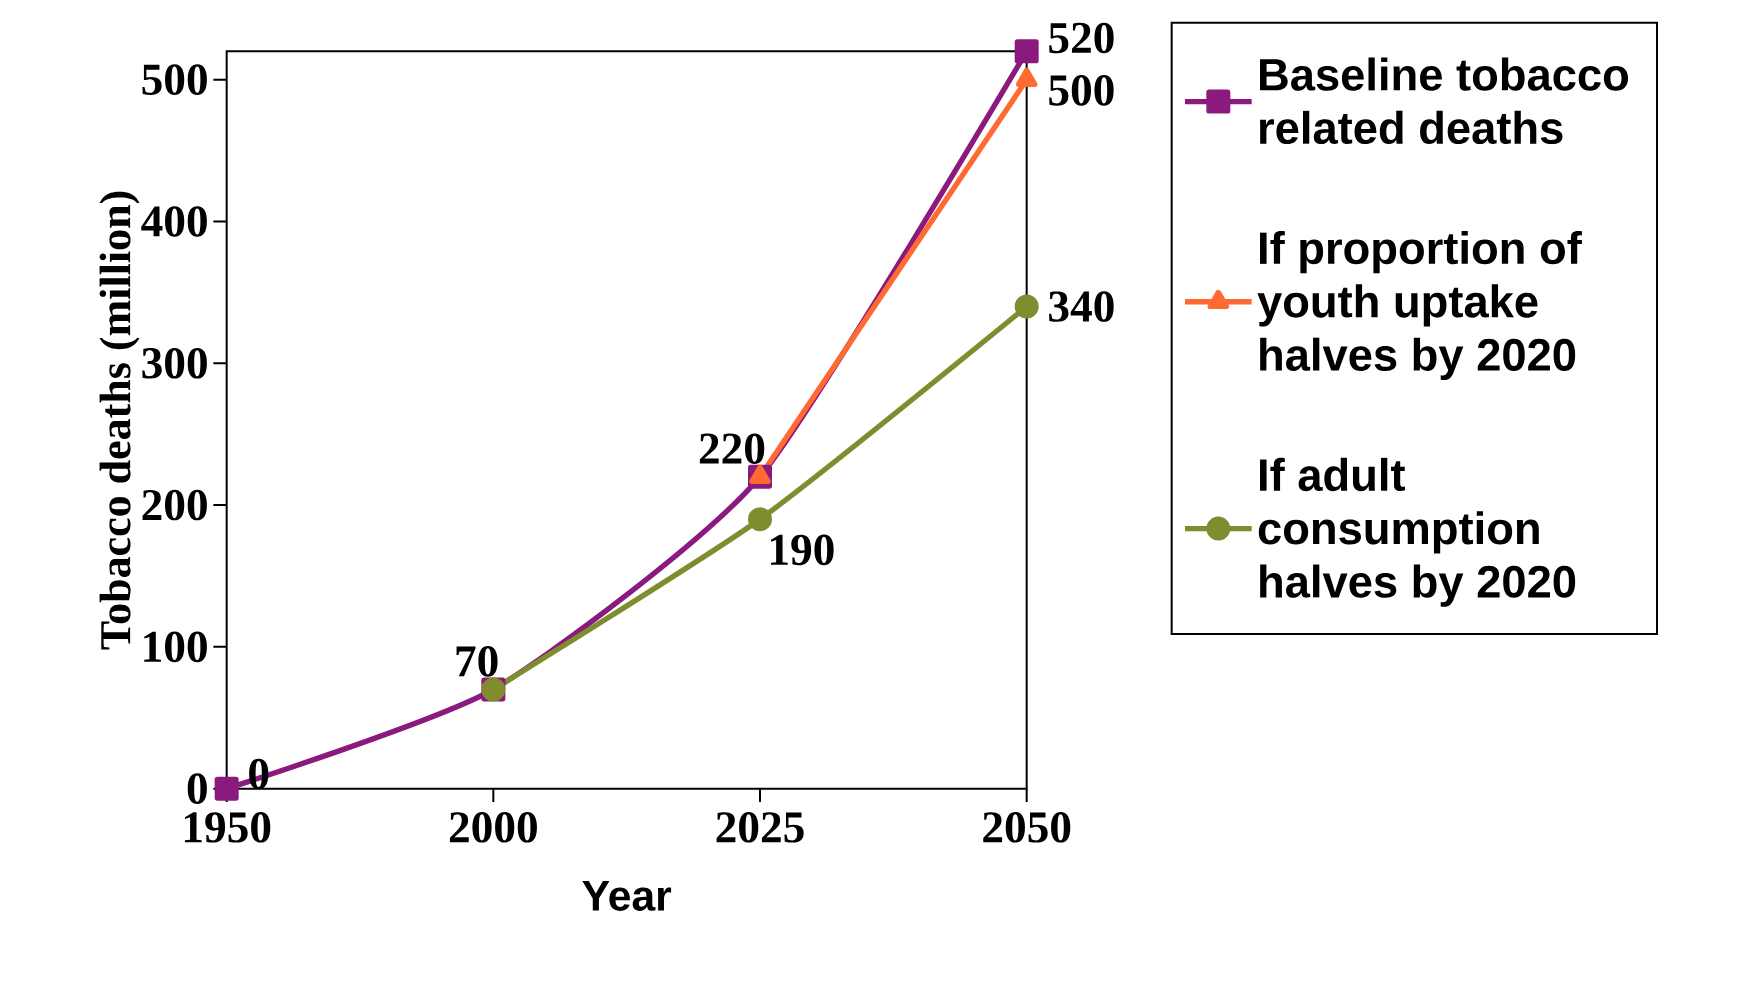 The height and width of the screenshot is (998, 1738). Describe the element at coordinates (119, 420) in the screenshot. I see `y-axis-title: Tobacco deaths (million)` at that location.